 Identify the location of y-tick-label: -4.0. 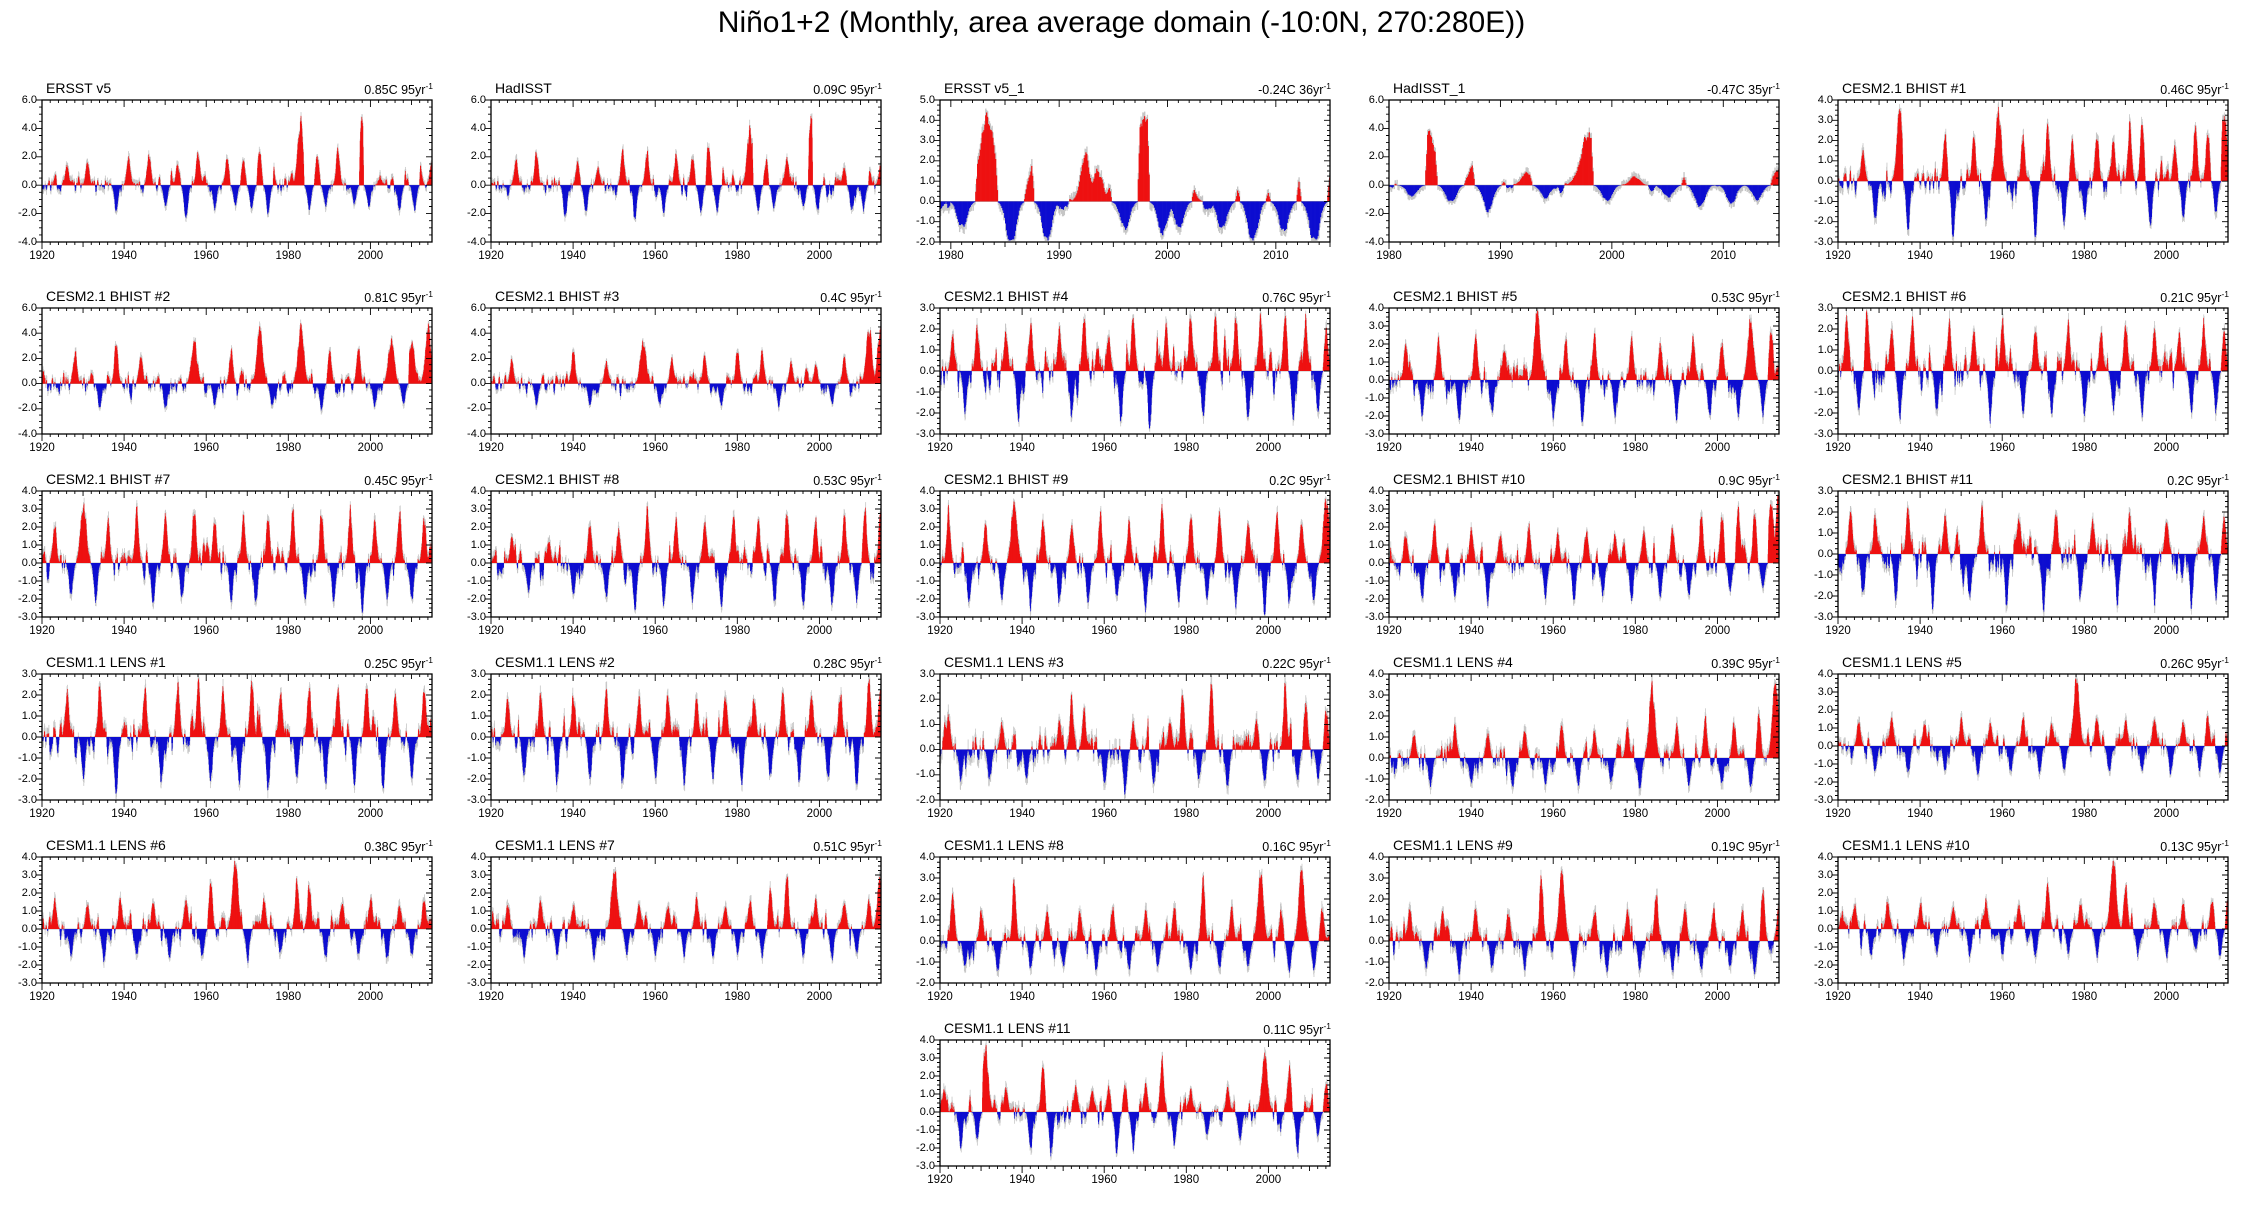
(476, 433).